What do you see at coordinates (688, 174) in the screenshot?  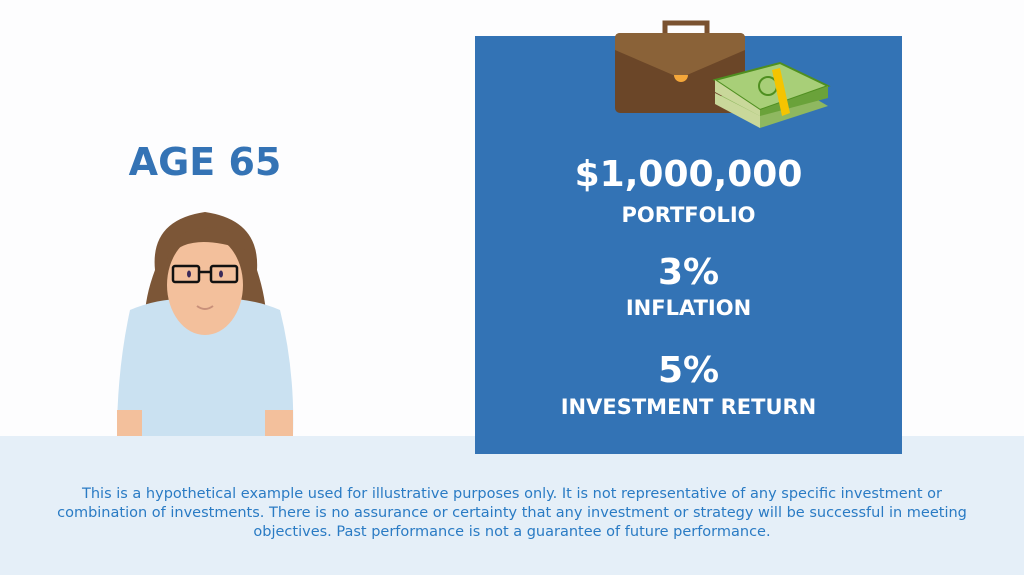 I see `portfolio-value: $1,000,000` at bounding box center [688, 174].